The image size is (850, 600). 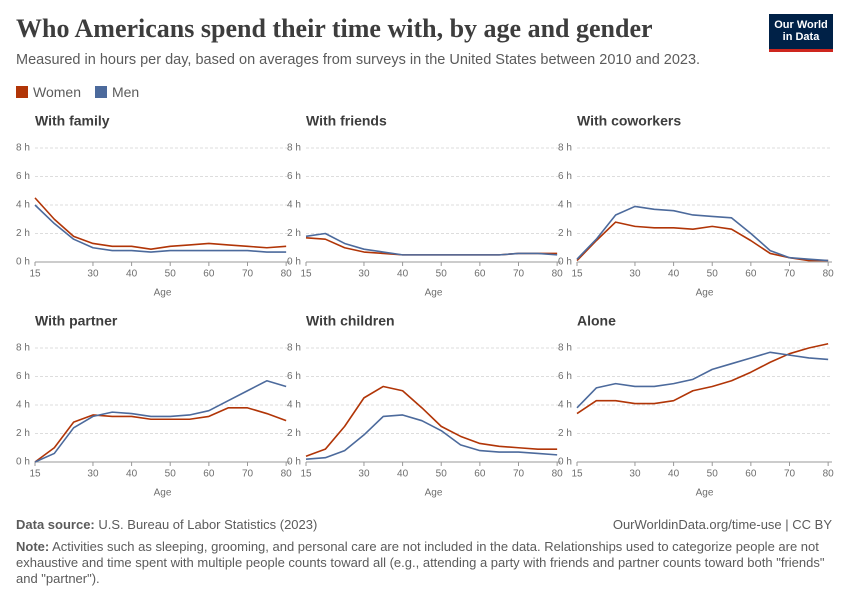 What do you see at coordinates (57, 92) in the screenshot?
I see `legend-label: Women` at bounding box center [57, 92].